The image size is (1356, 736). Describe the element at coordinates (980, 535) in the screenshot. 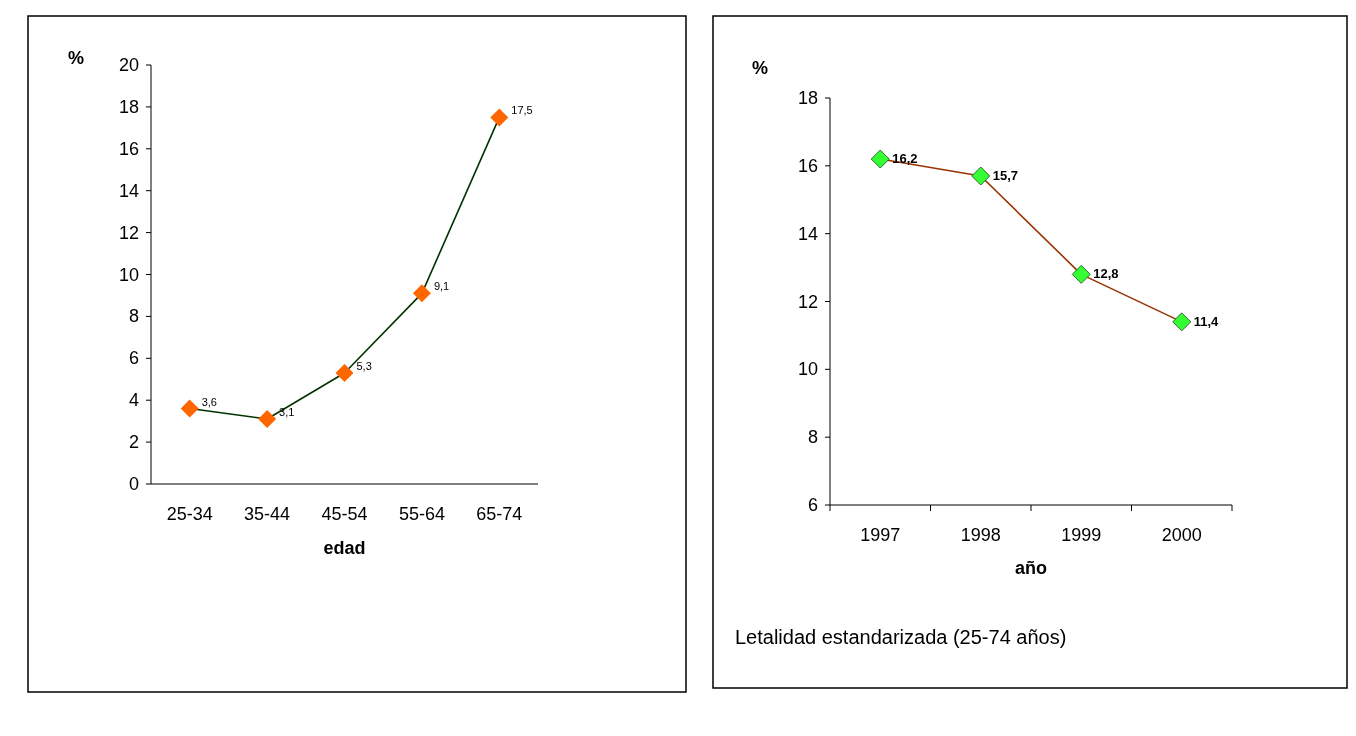

I see `x-tick-label: 1998` at that location.